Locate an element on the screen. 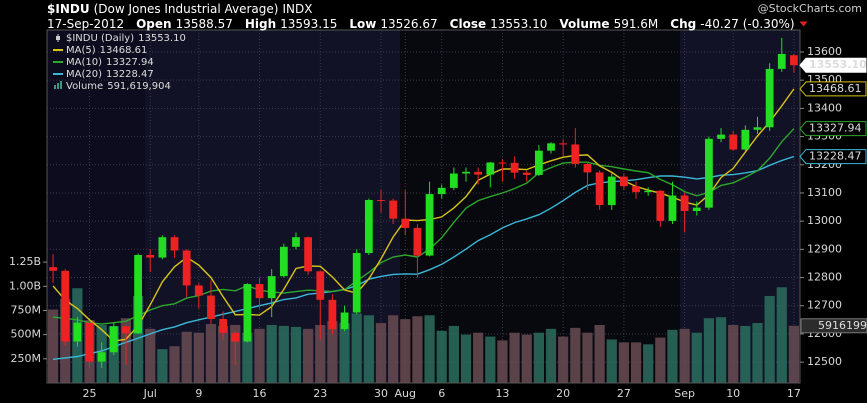  legend-entry: MA(10) 13327.94 is located at coordinates (110, 62).